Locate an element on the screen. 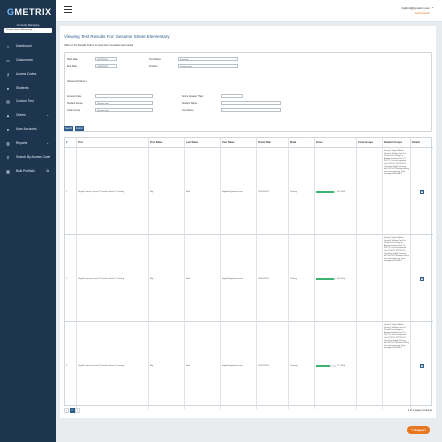 This screenshot has height=442, width=442. sidebar-item-search-by-access-code: ⚲ Search By Access Code is located at coordinates (28, 157).